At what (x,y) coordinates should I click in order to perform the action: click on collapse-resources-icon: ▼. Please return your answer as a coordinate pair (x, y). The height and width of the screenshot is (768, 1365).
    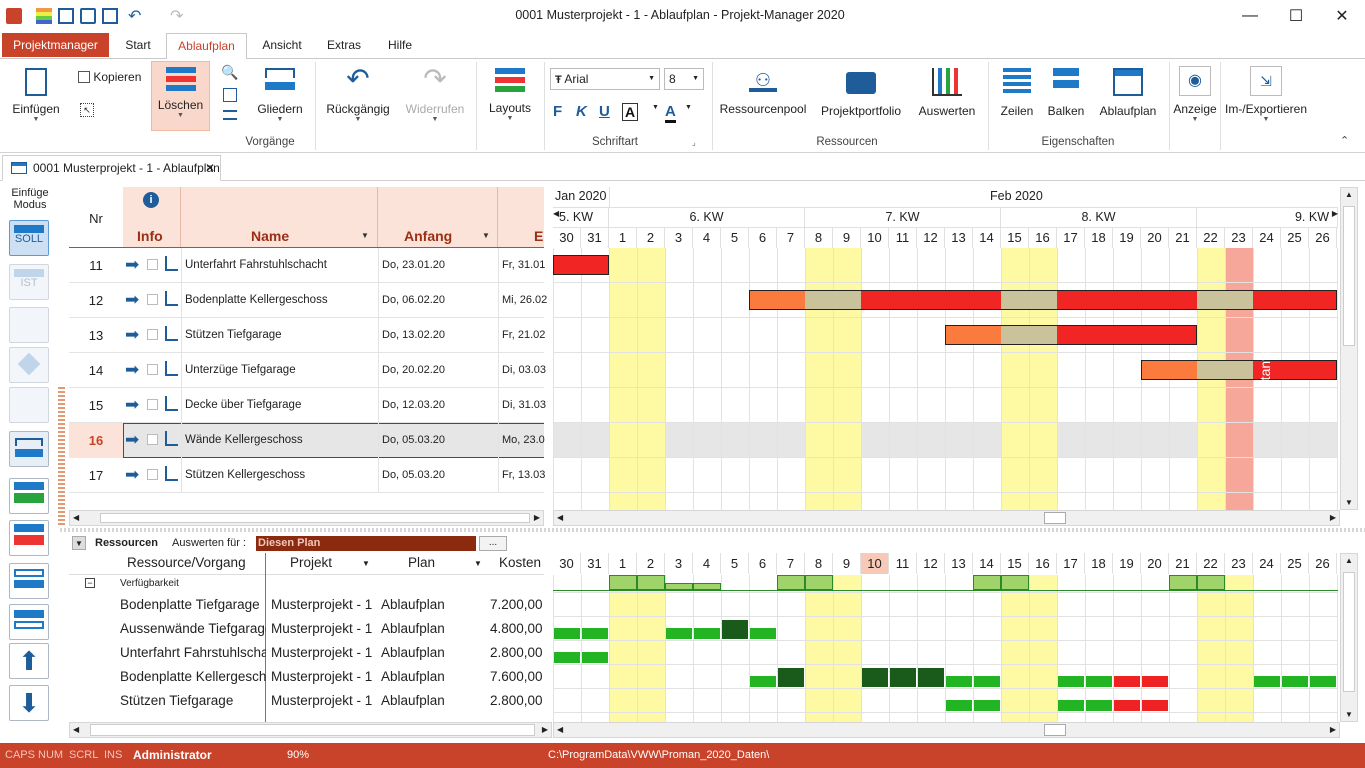
    Looking at the image, I should click on (79, 543).